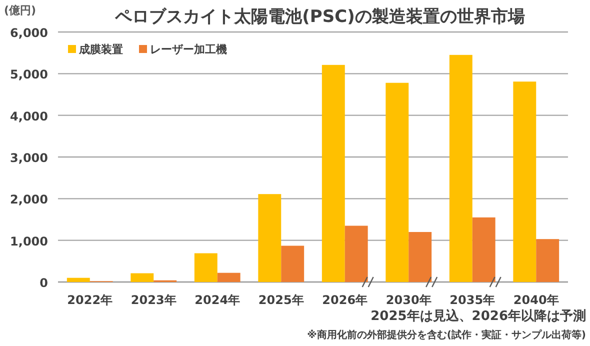 The image size is (590, 346). Describe the element at coordinates (281, 300) in the screenshot. I see `x-tick-label: 2025年` at that location.